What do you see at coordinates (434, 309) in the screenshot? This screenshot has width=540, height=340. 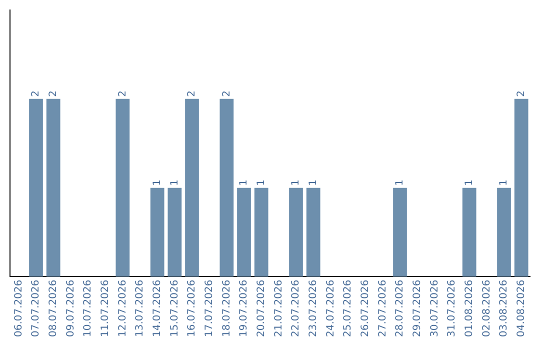 I see `x-tick-label: 30.07.2026` at bounding box center [434, 309].